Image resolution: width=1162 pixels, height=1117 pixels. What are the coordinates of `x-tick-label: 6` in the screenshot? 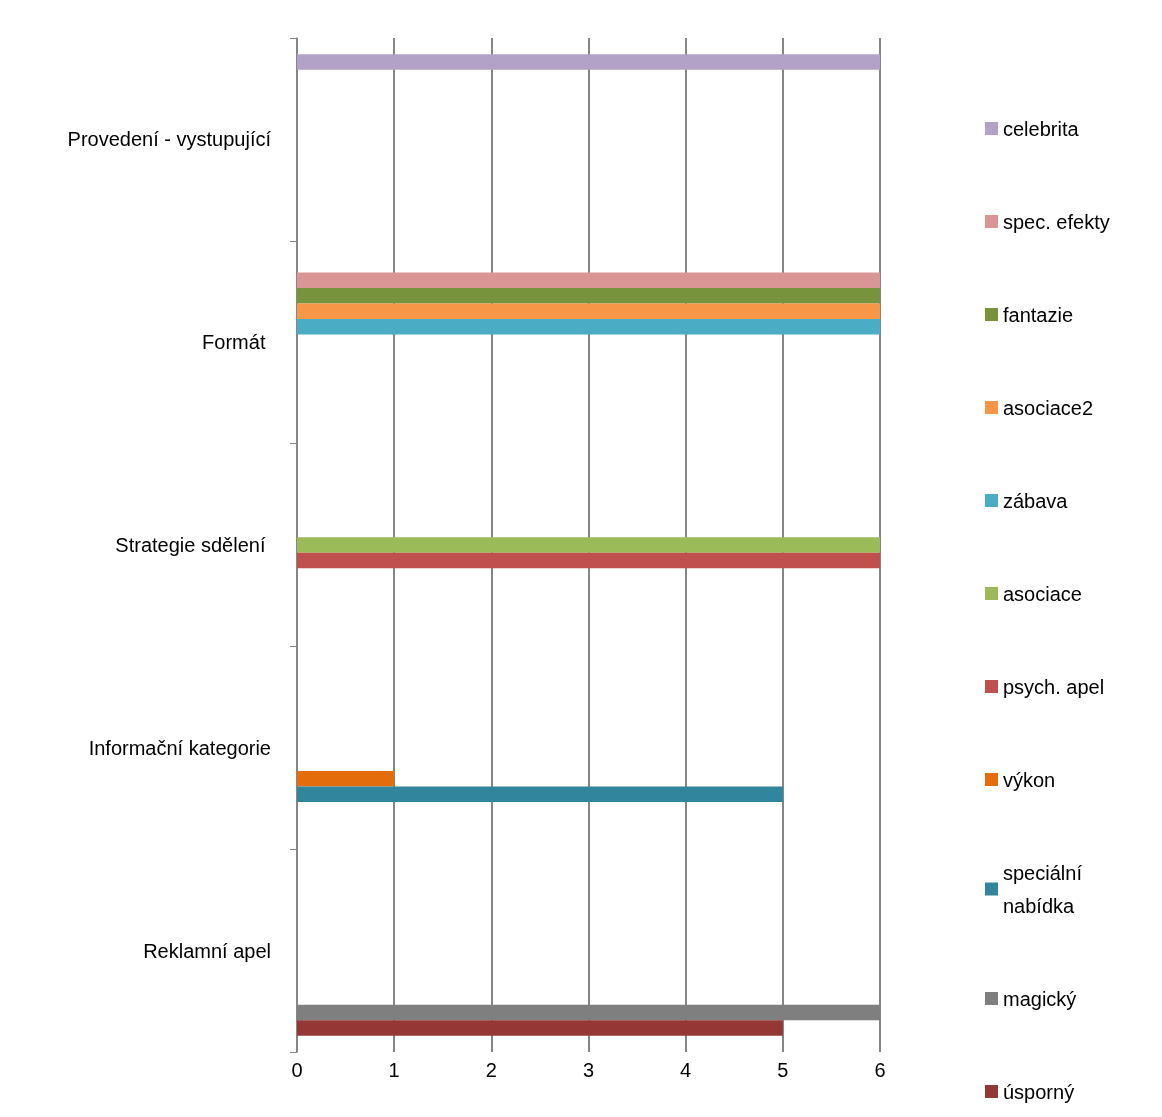 It's located at (880, 1070).